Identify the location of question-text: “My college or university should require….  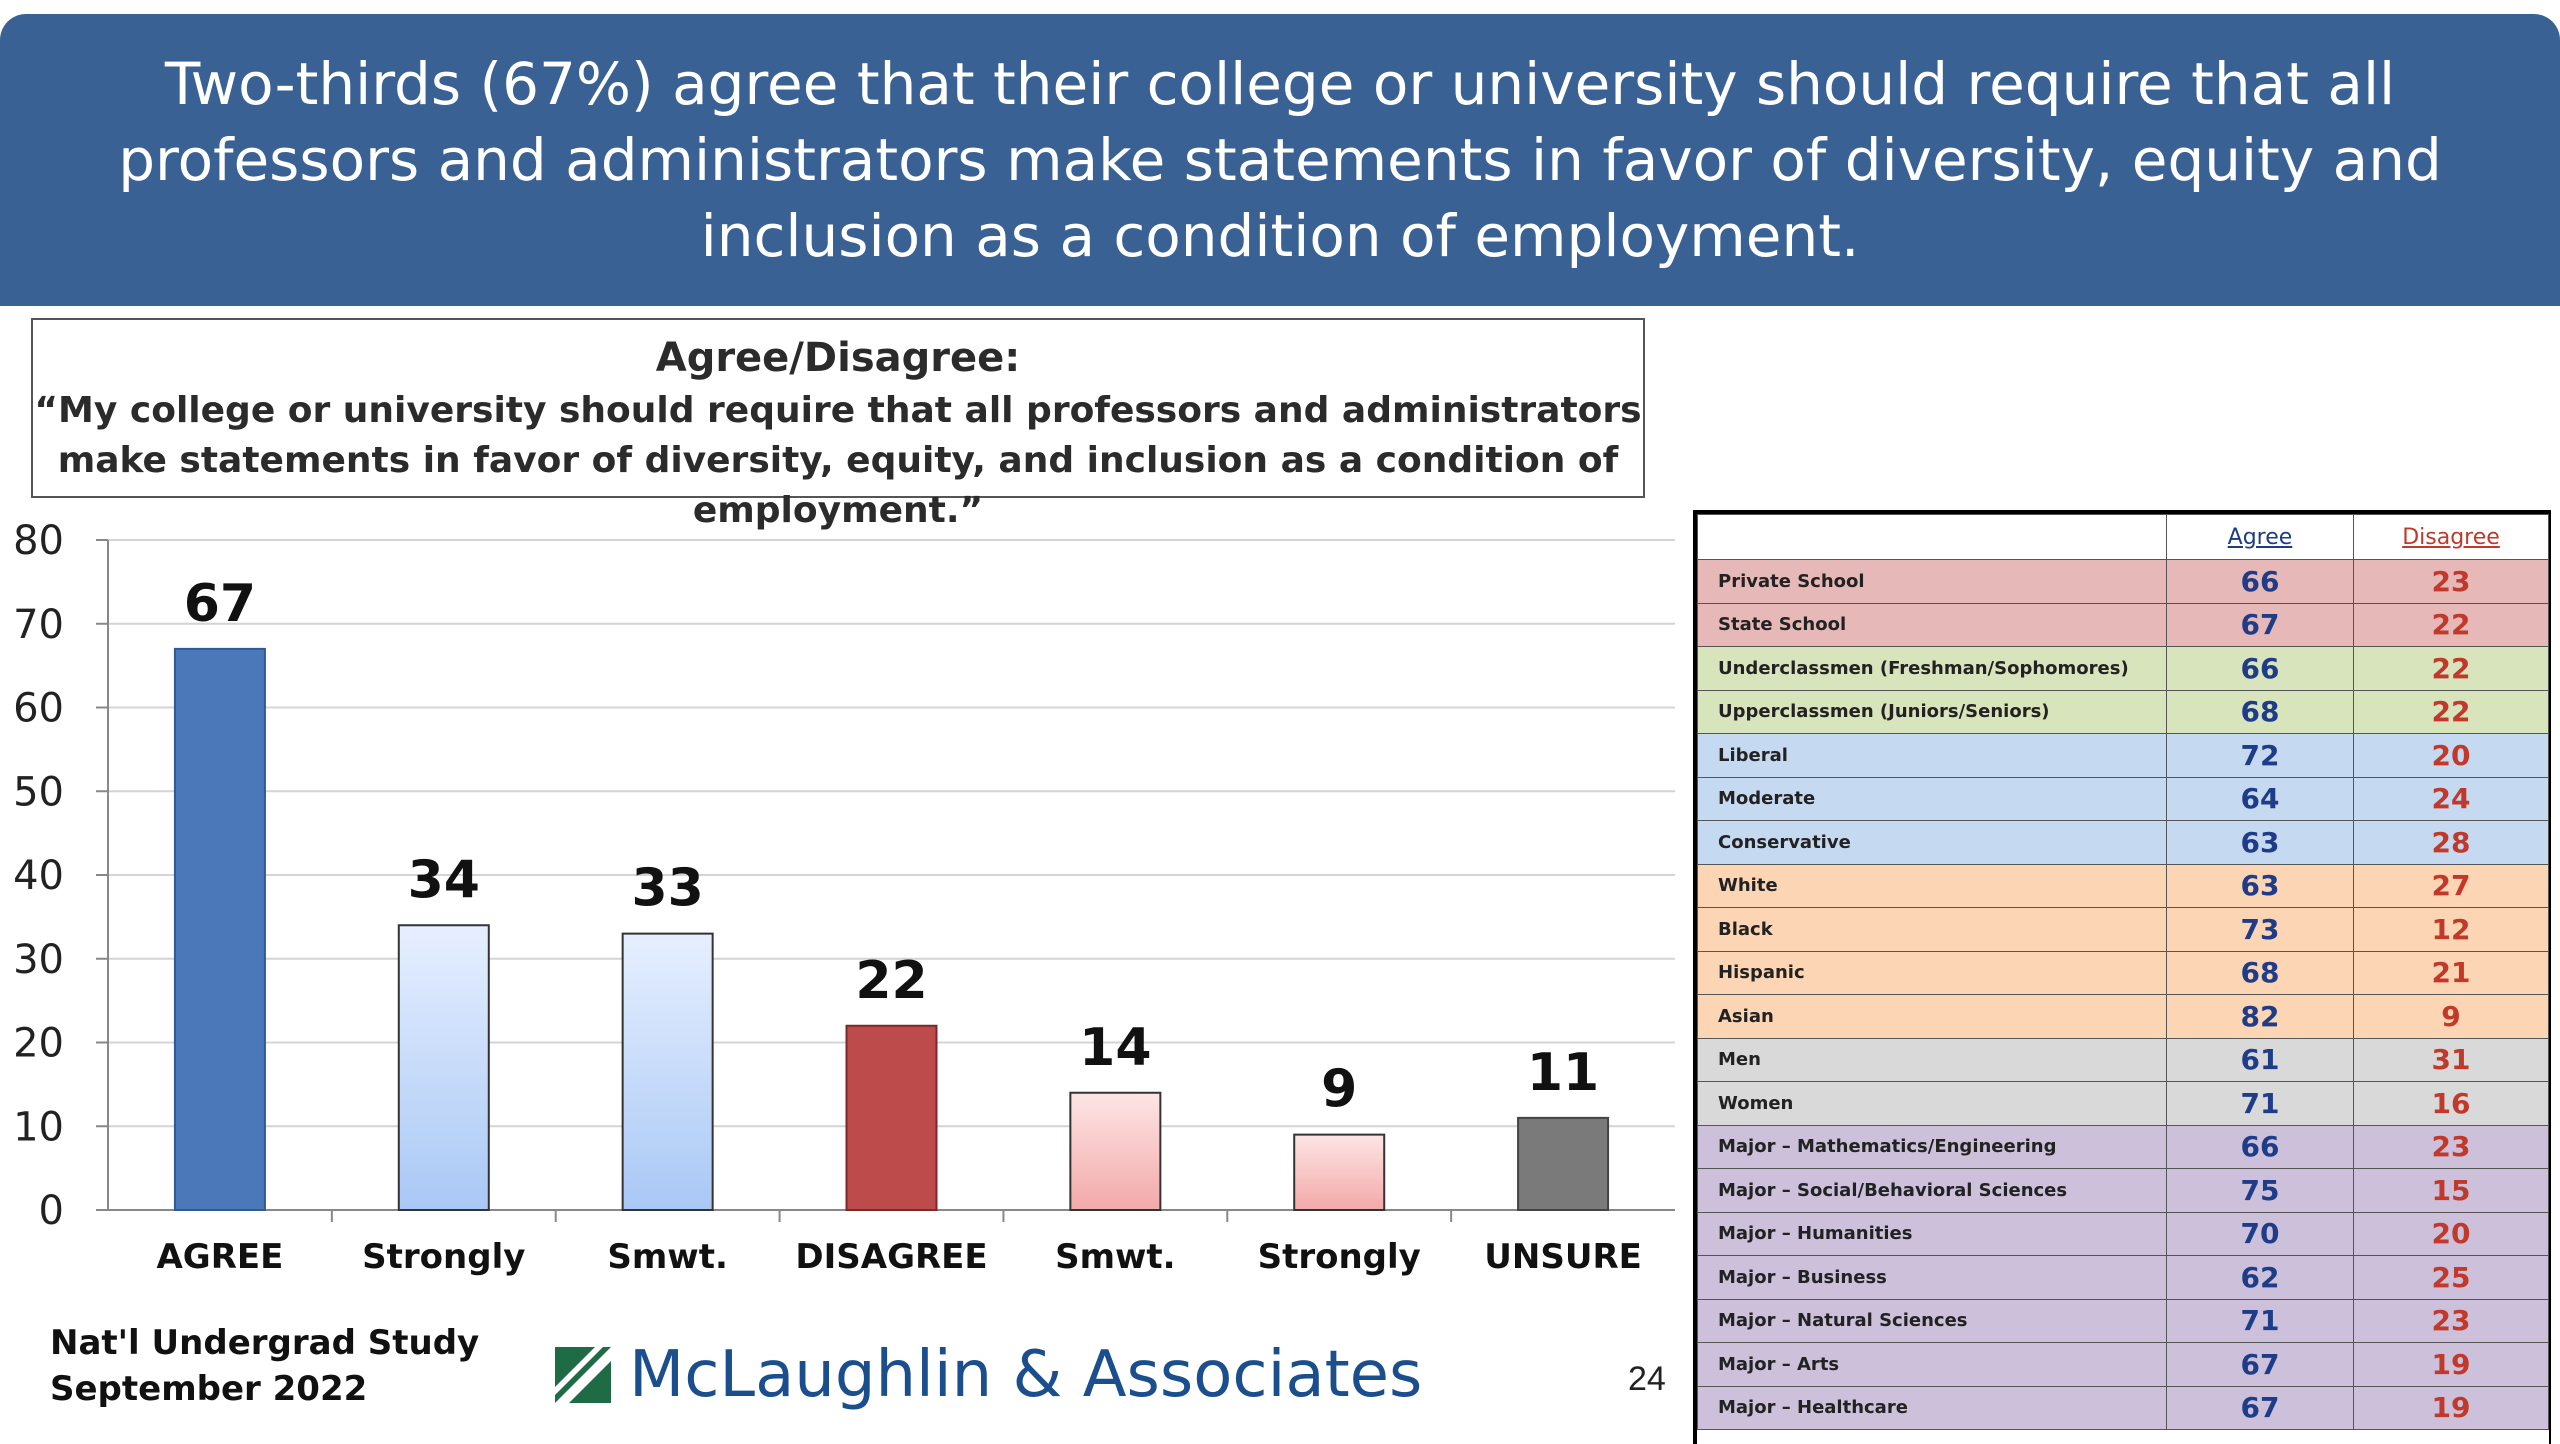
(838, 460).